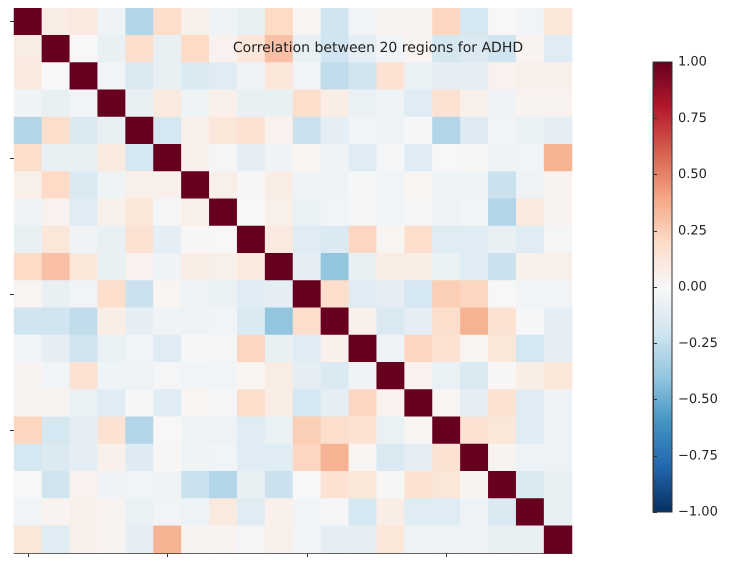 This screenshot has height=569, width=734. I want to click on color-bar-label: 0.75, so click(692, 118).